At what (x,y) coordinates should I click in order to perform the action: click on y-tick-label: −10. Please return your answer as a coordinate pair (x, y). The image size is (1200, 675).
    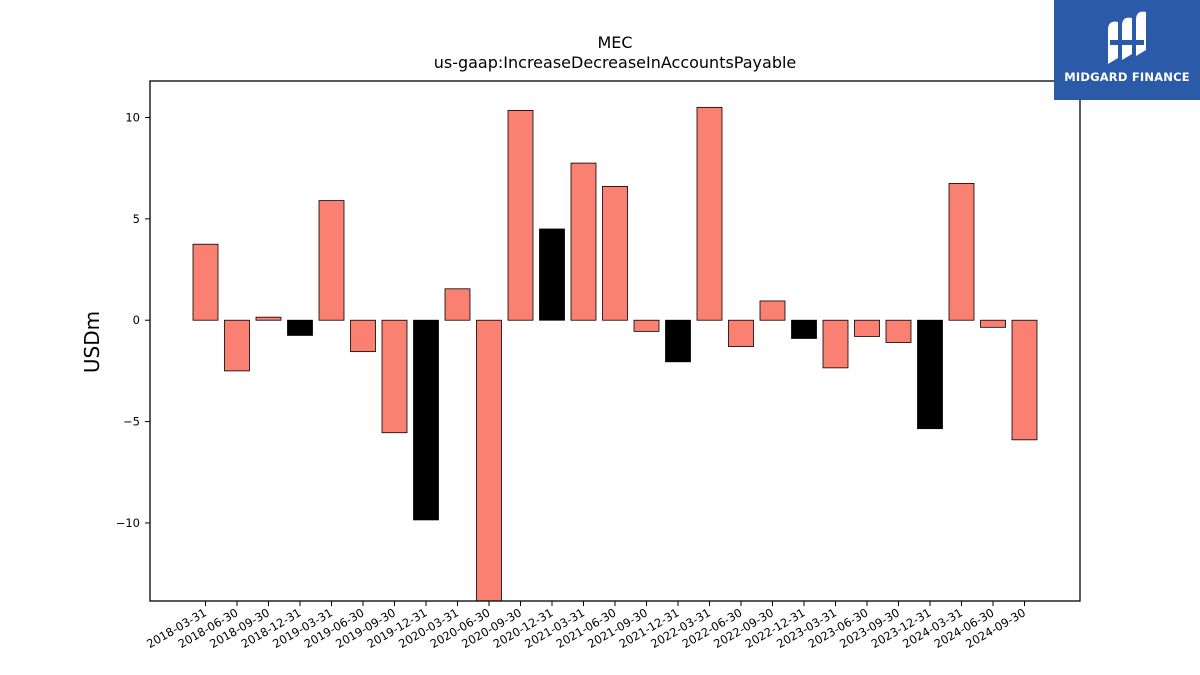
    Looking at the image, I should click on (128, 523).